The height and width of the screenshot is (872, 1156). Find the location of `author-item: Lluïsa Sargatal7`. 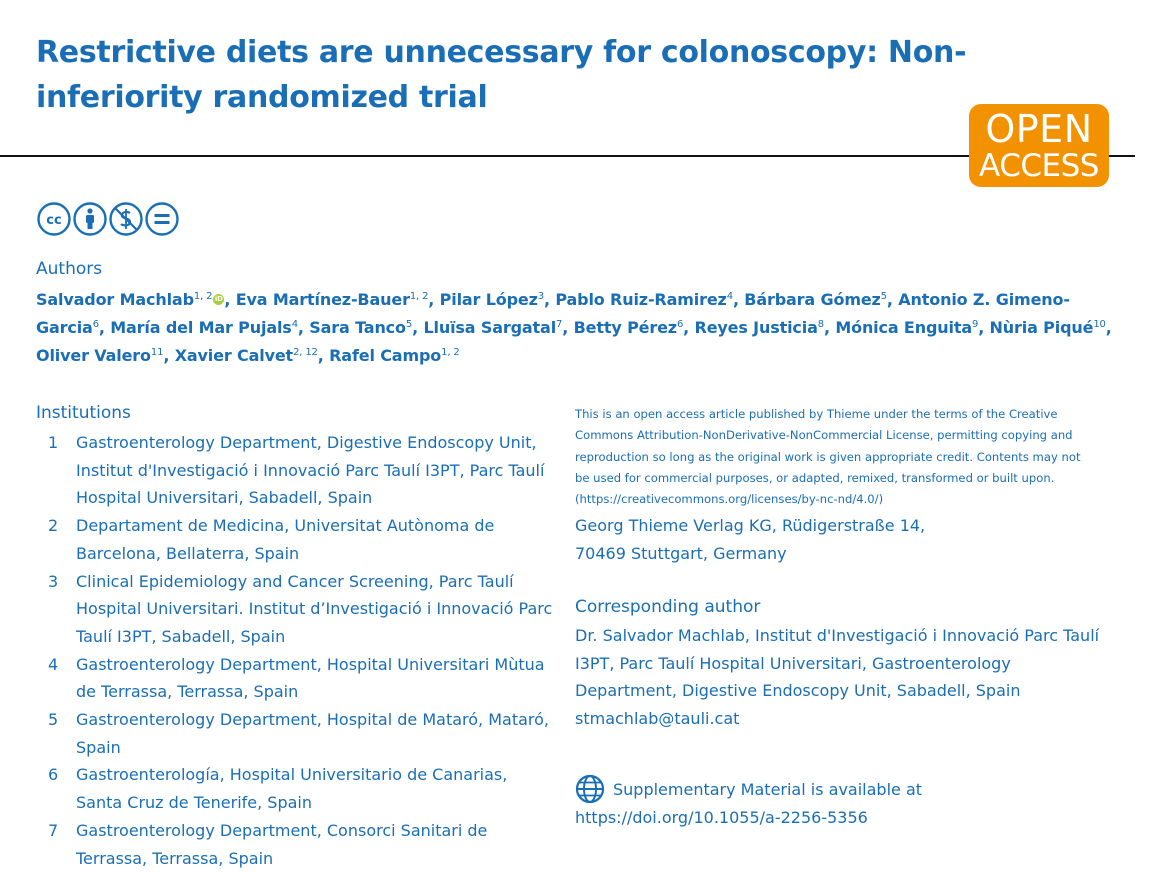

author-item: Lluïsa Sargatal7 is located at coordinates (492, 327).